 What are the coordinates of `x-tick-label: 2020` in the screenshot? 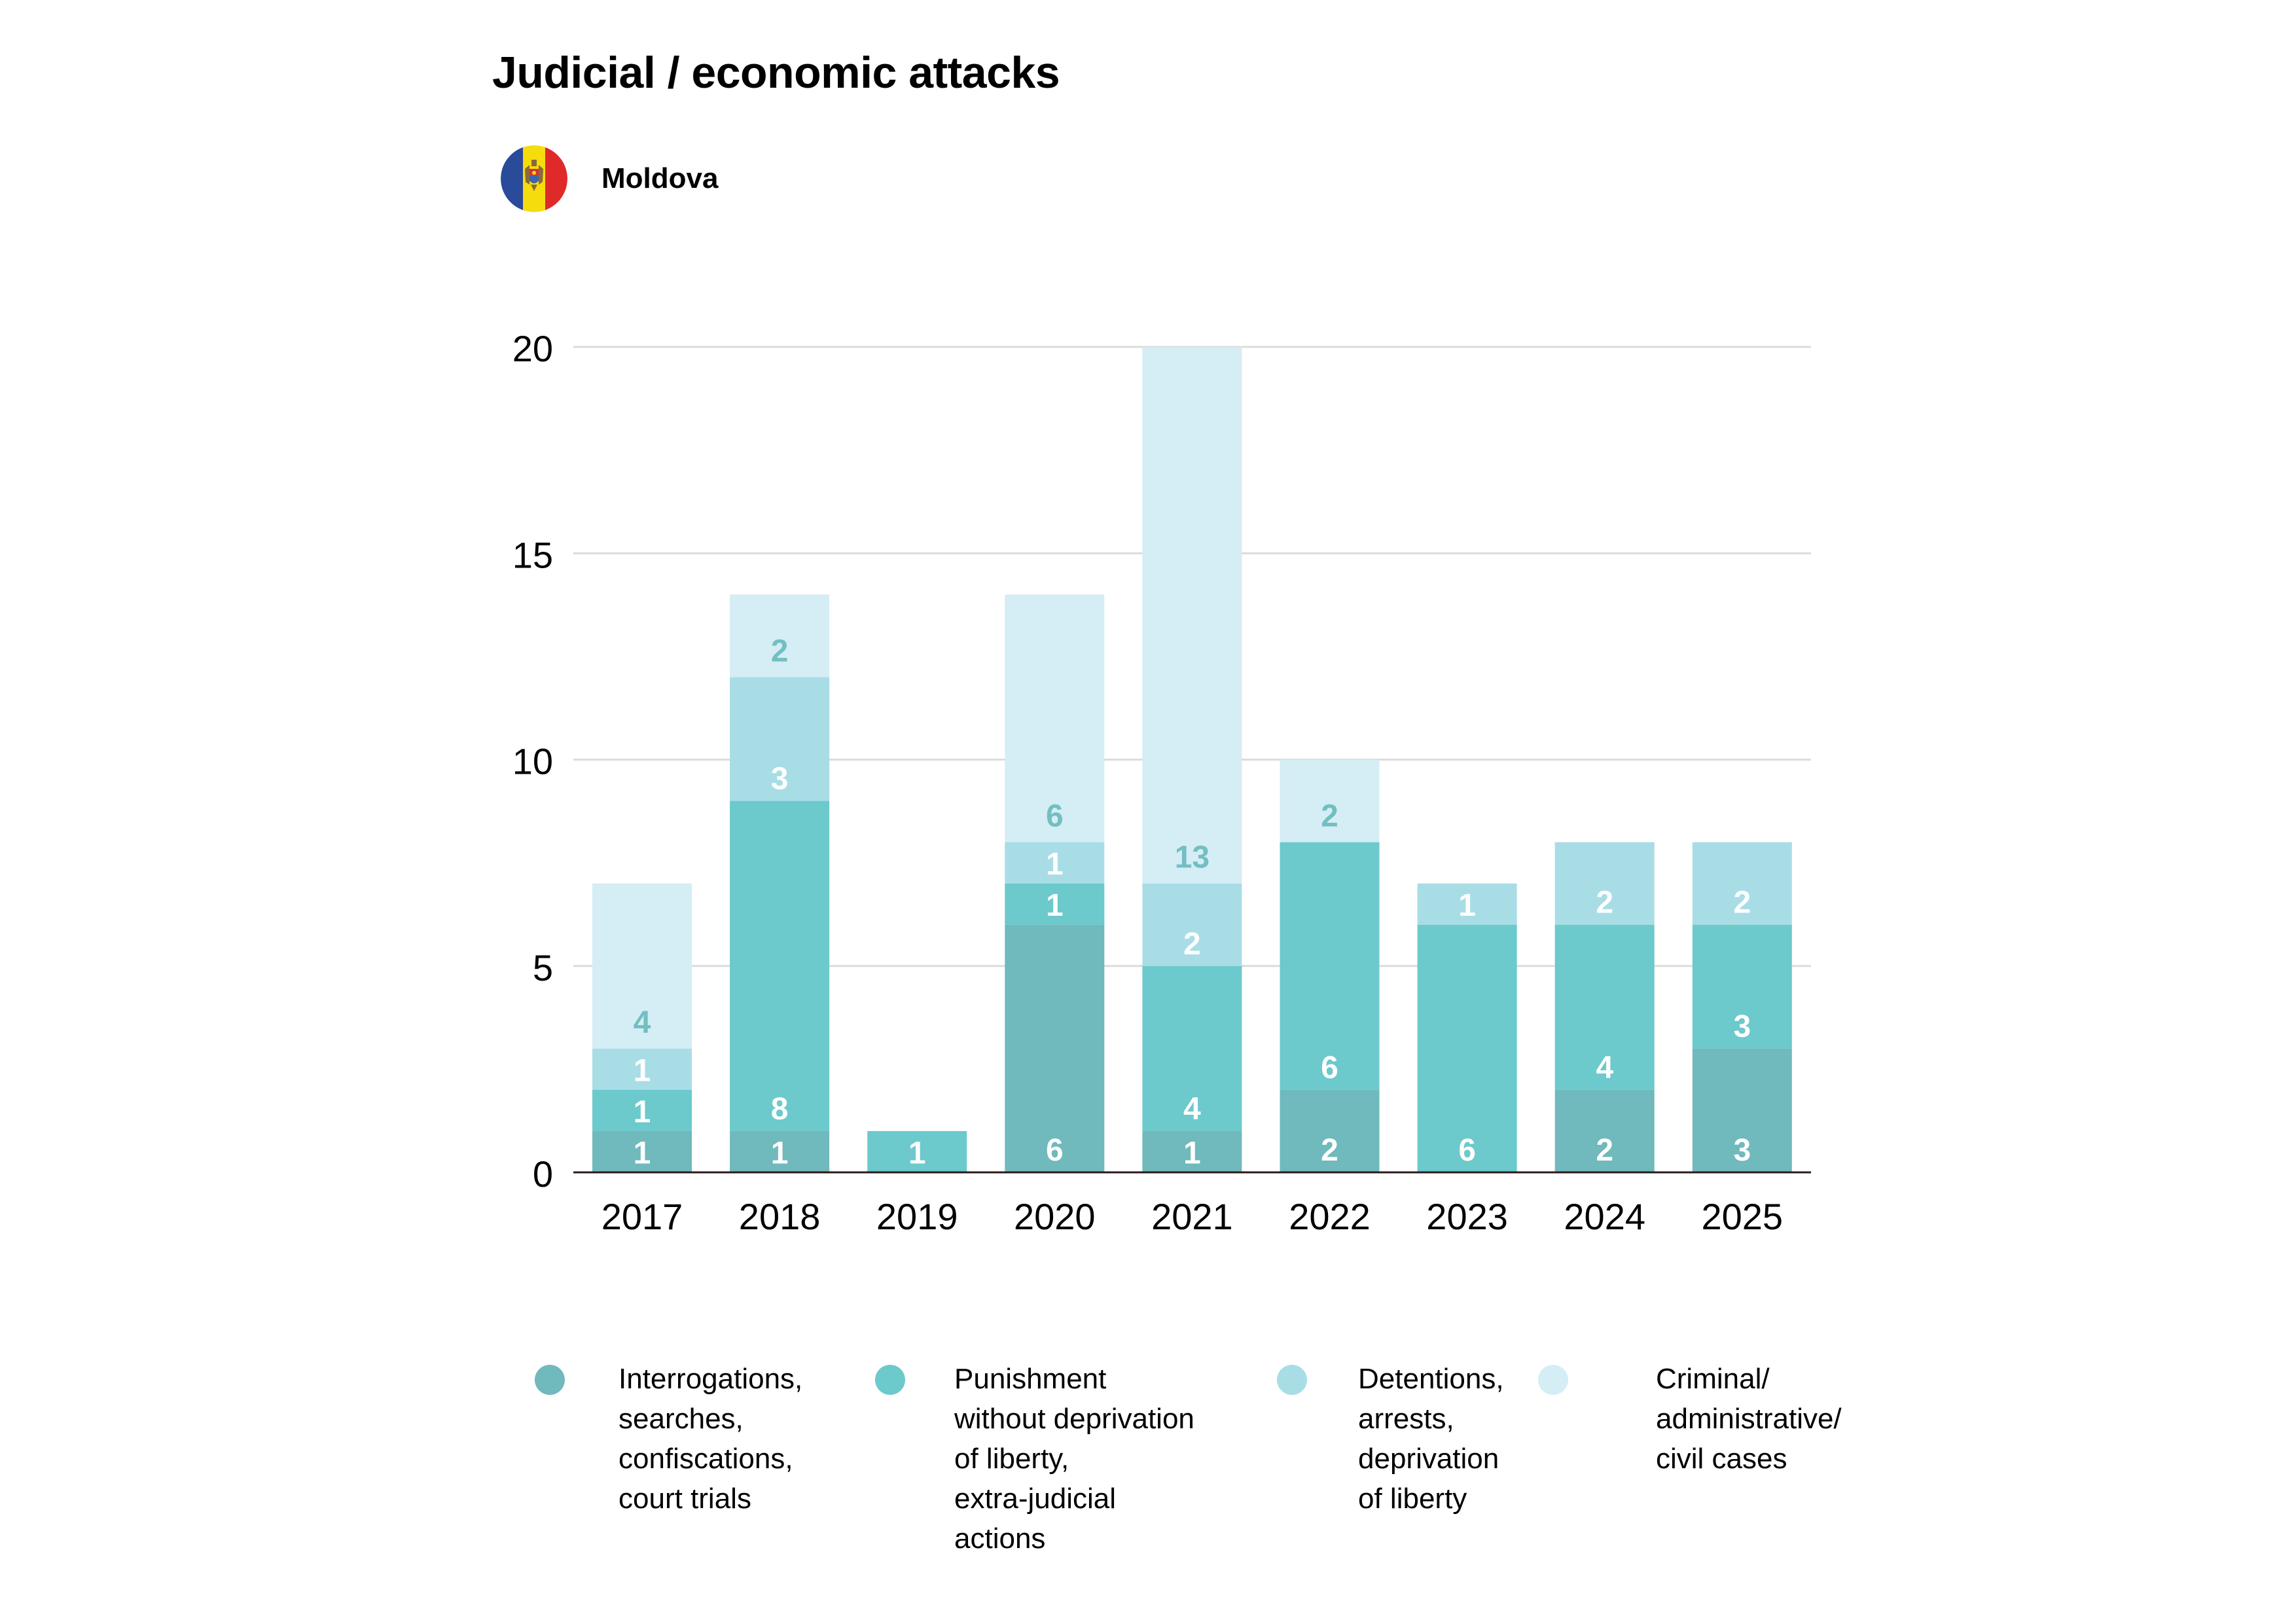 It's located at (1055, 1216).